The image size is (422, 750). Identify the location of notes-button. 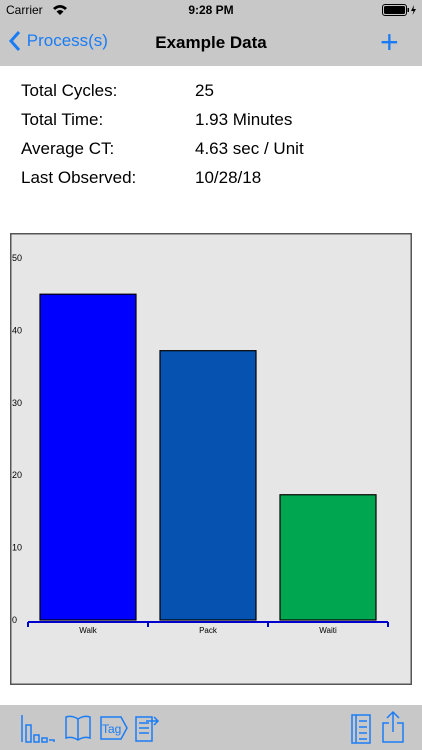
(147, 728).